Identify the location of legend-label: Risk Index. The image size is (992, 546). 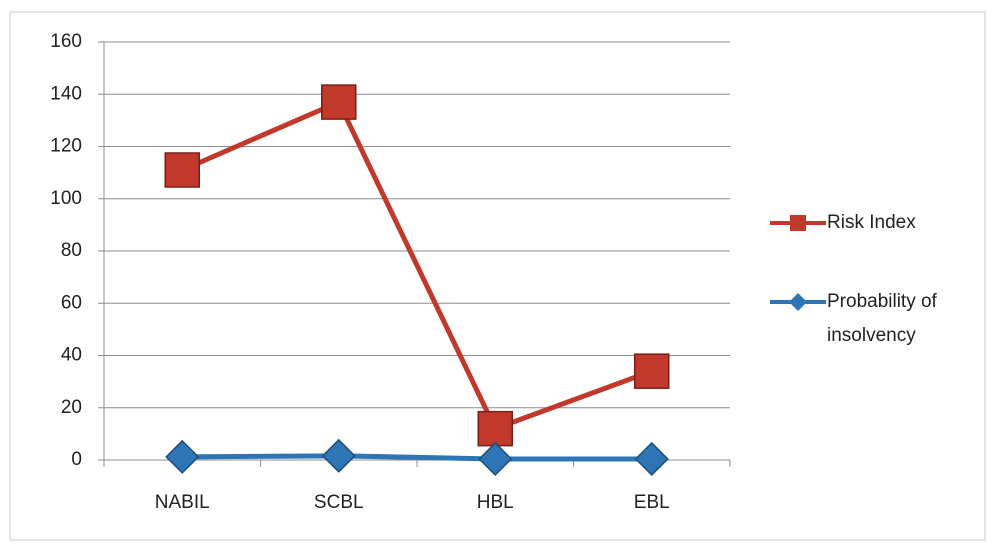
(871, 222).